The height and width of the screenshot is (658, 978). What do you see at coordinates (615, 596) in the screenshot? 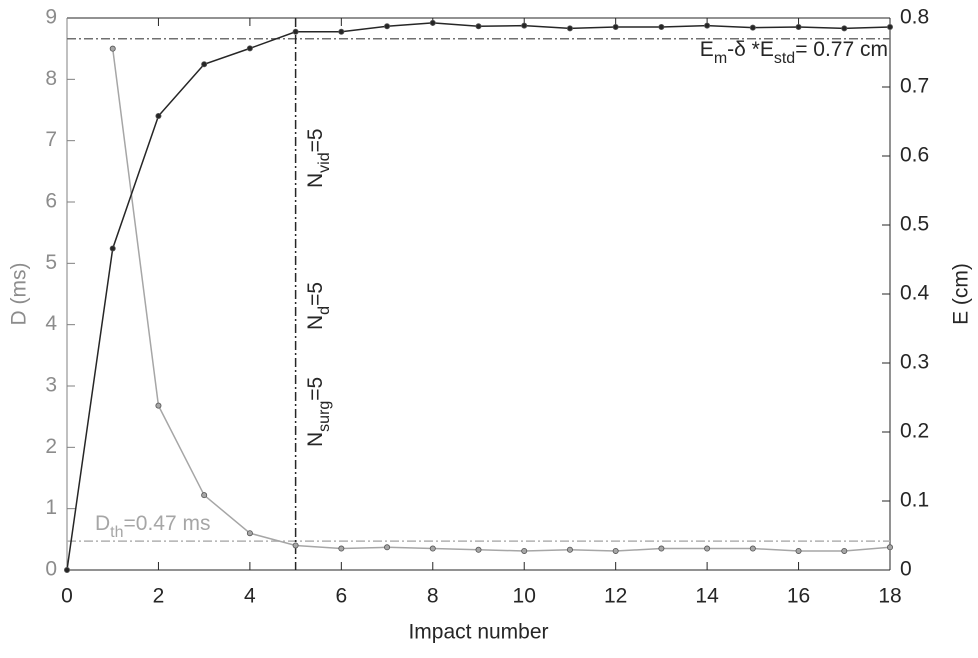
I see `x-tick-label: 12` at bounding box center [615, 596].